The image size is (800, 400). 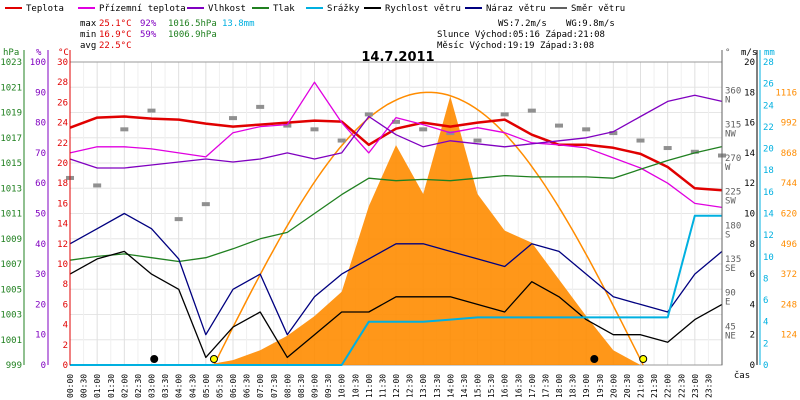 What do you see at coordinates (179, 386) in the screenshot?
I see `tick-time: 04:00` at bounding box center [179, 386].